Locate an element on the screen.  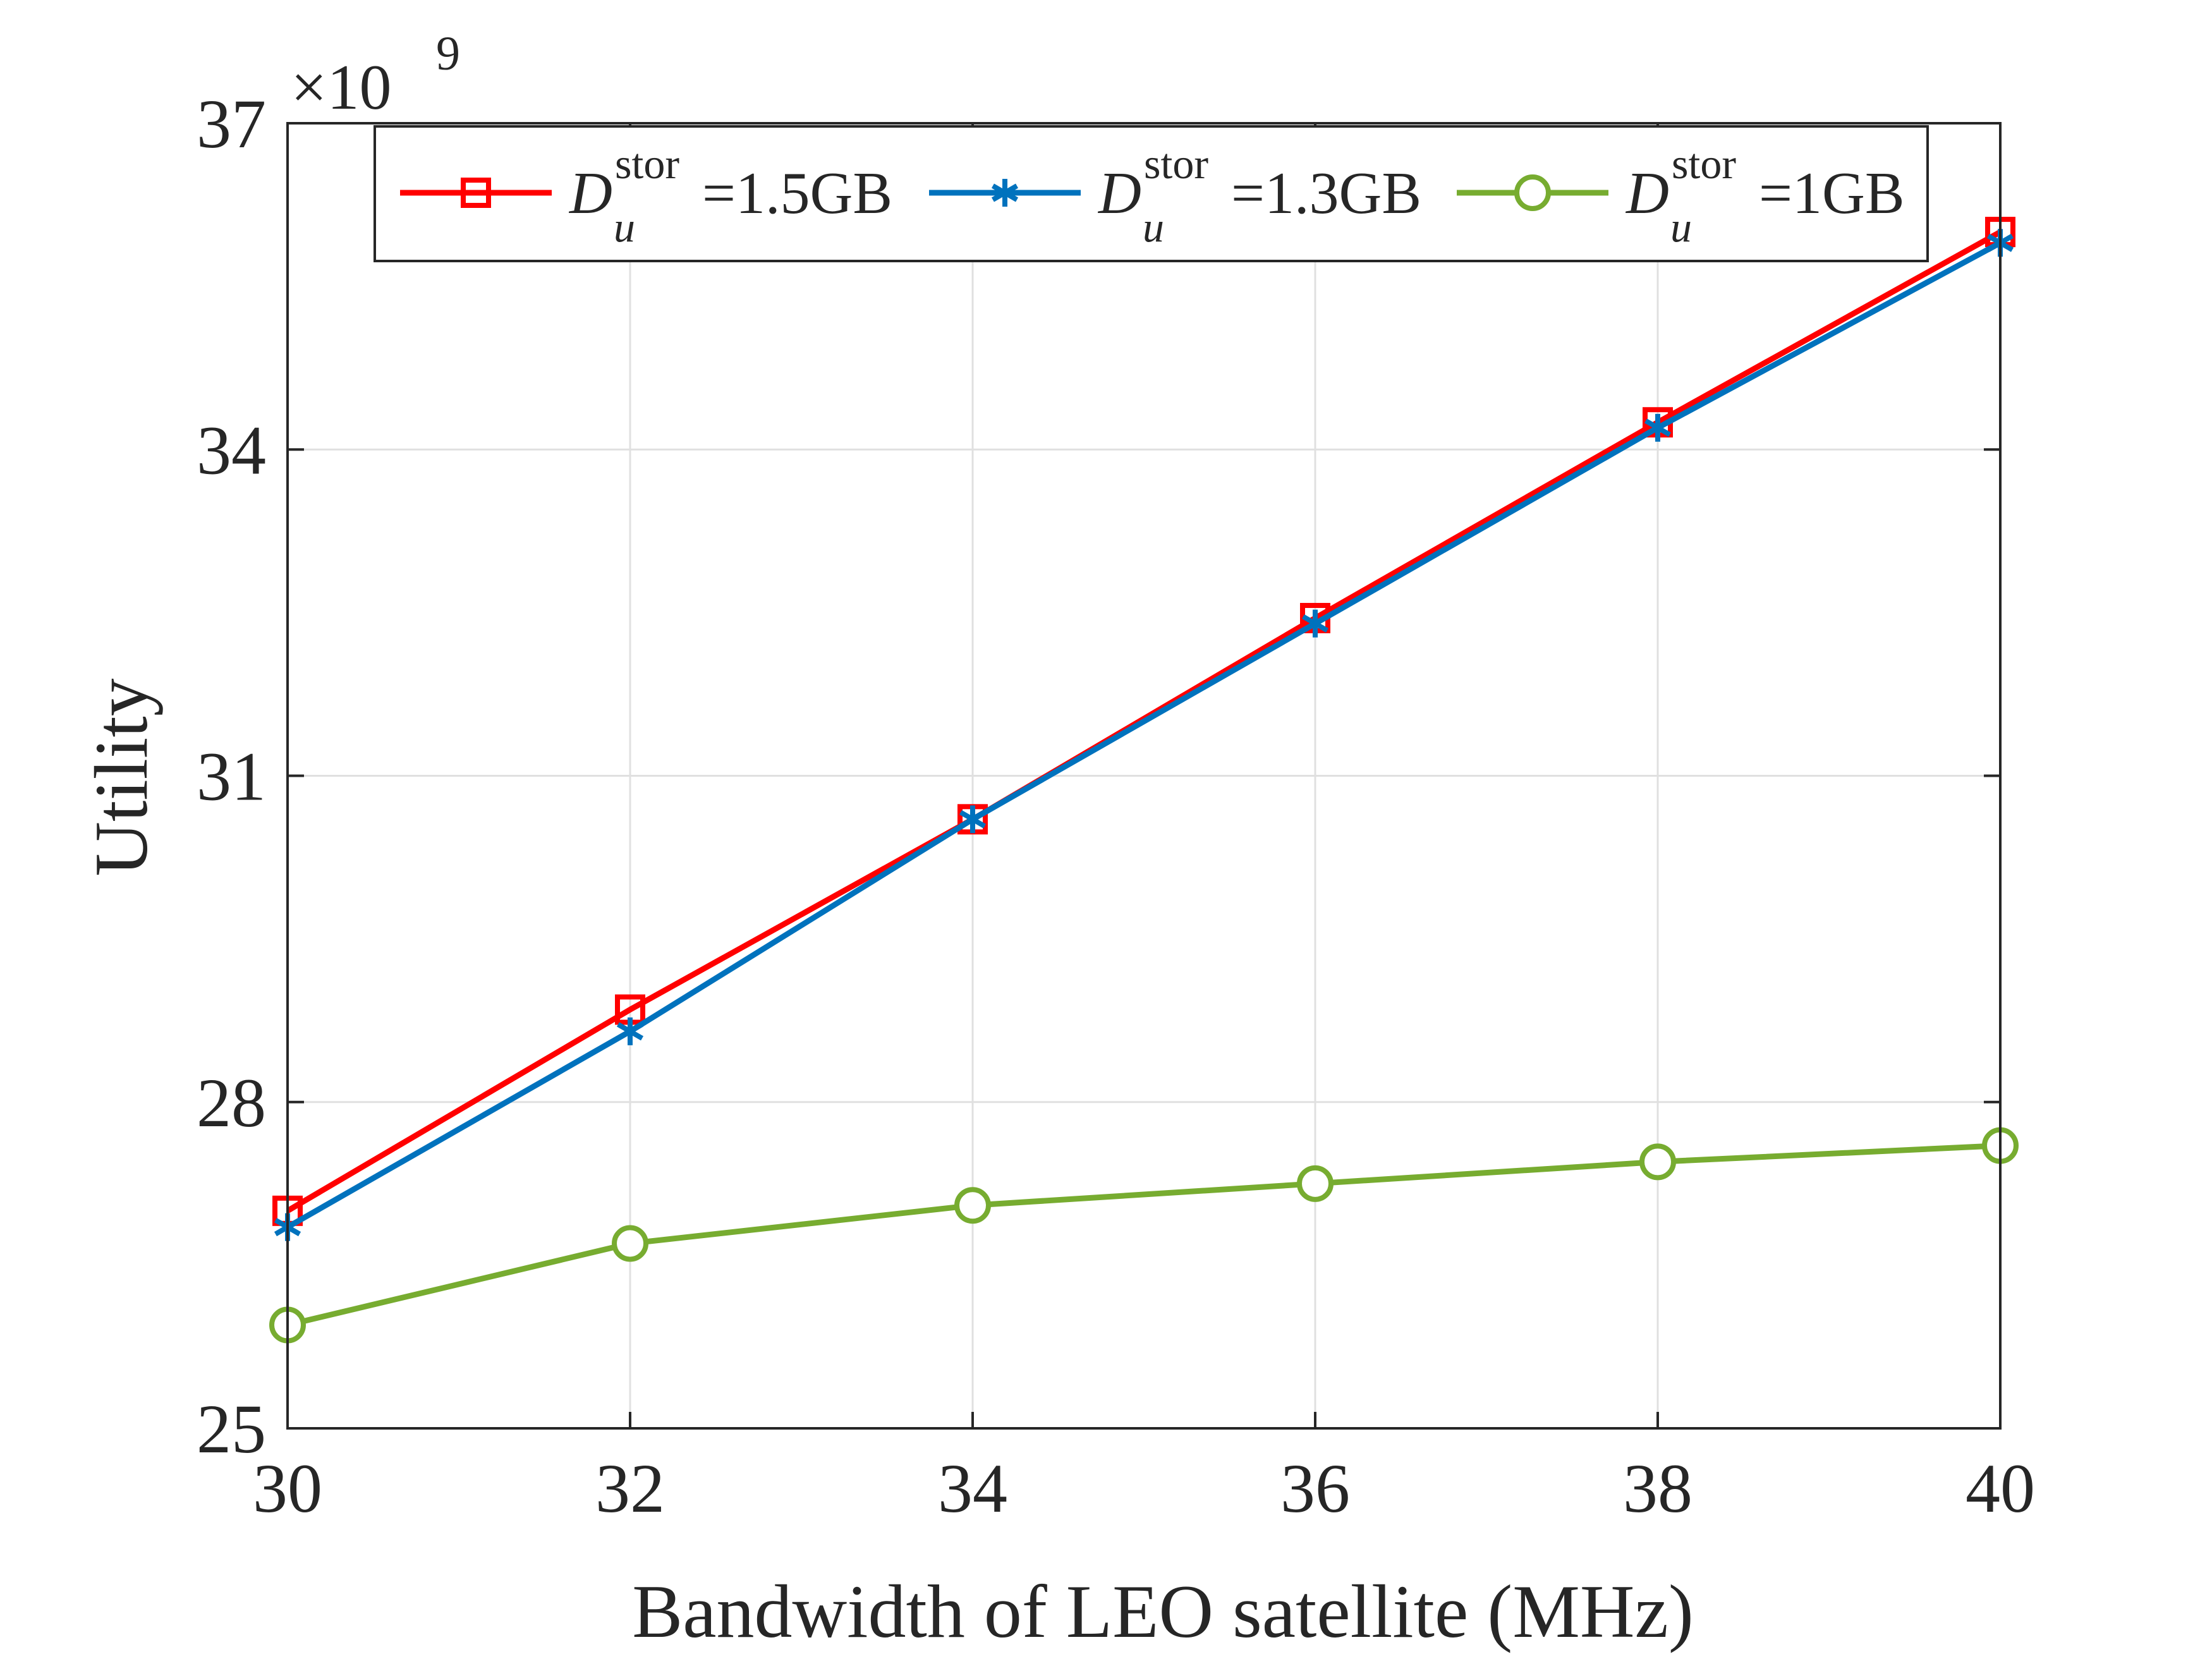
marker-square is located at coordinates (476, 193).